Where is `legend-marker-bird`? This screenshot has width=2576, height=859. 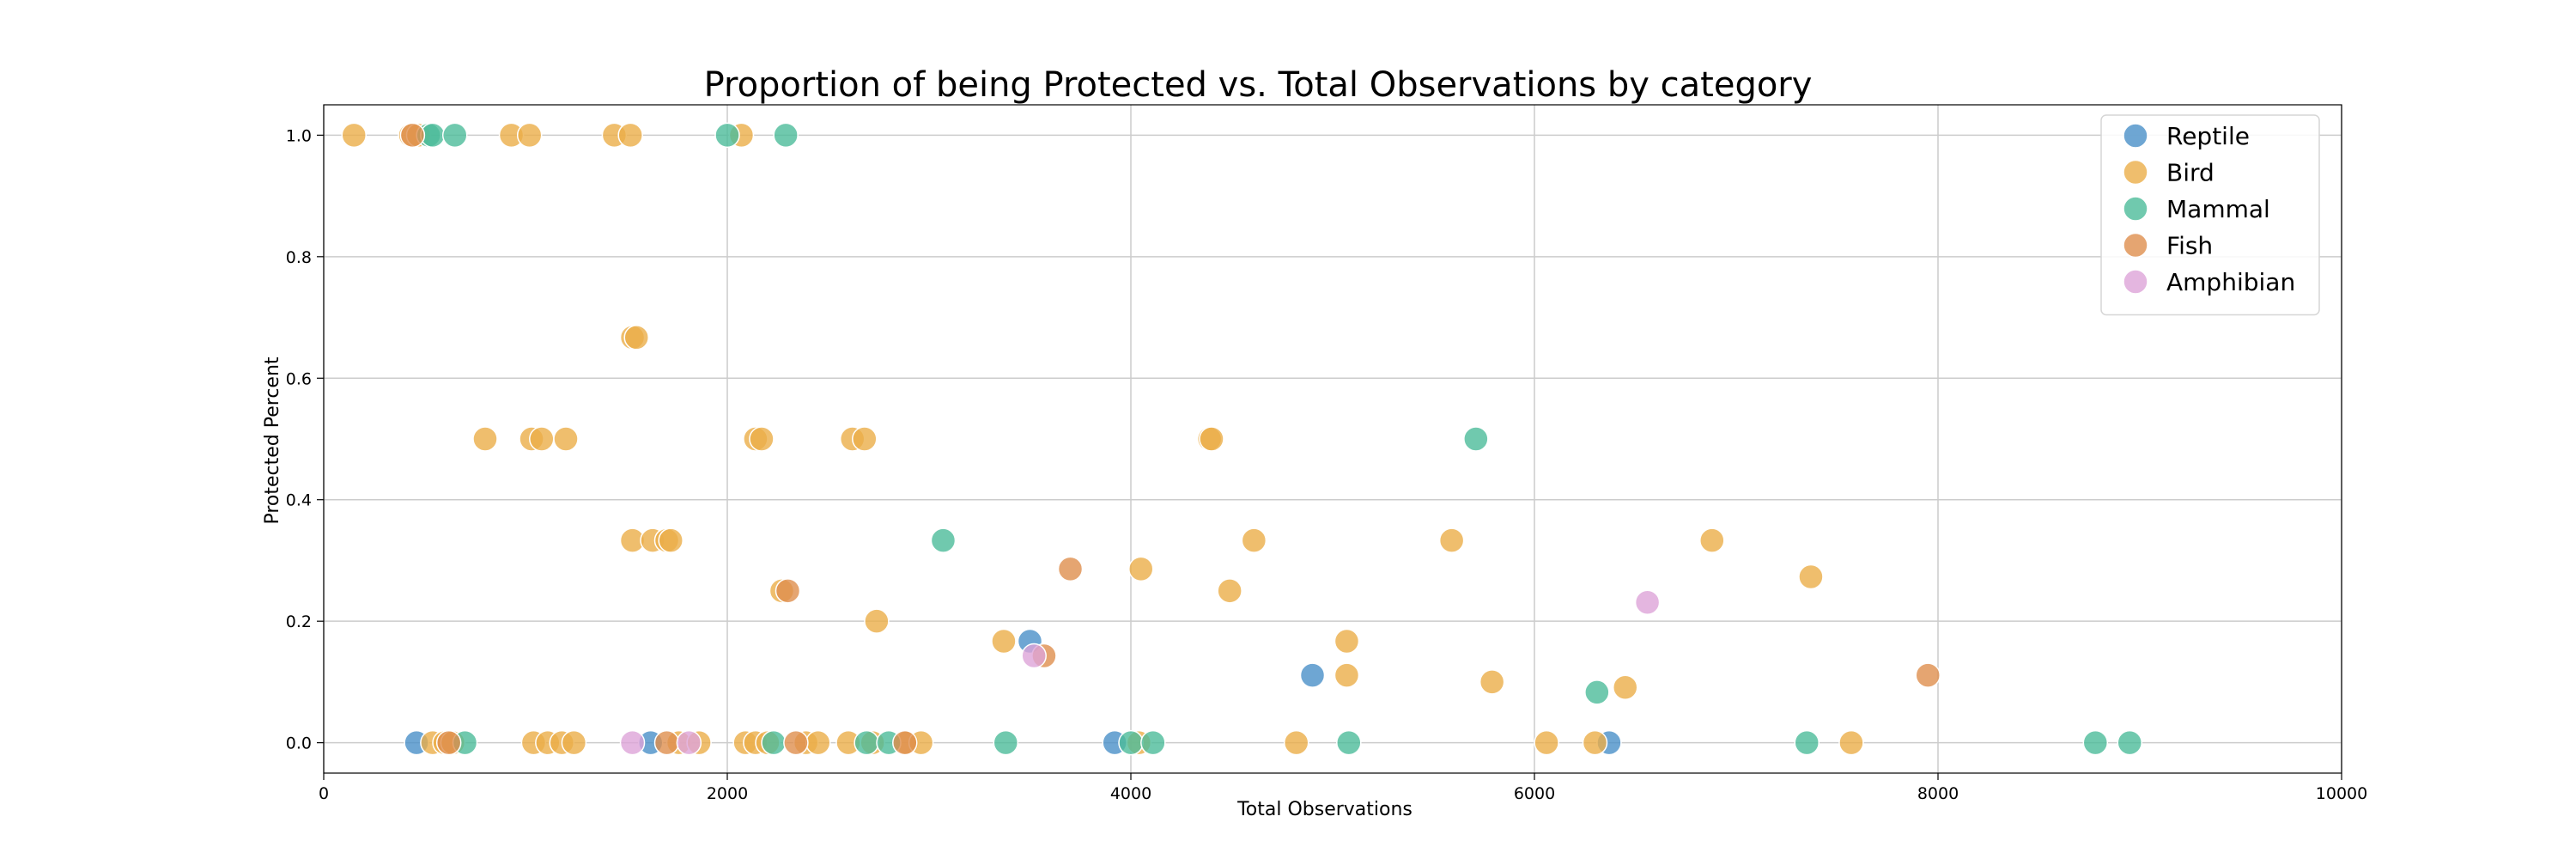
legend-marker-bird is located at coordinates (2135, 172).